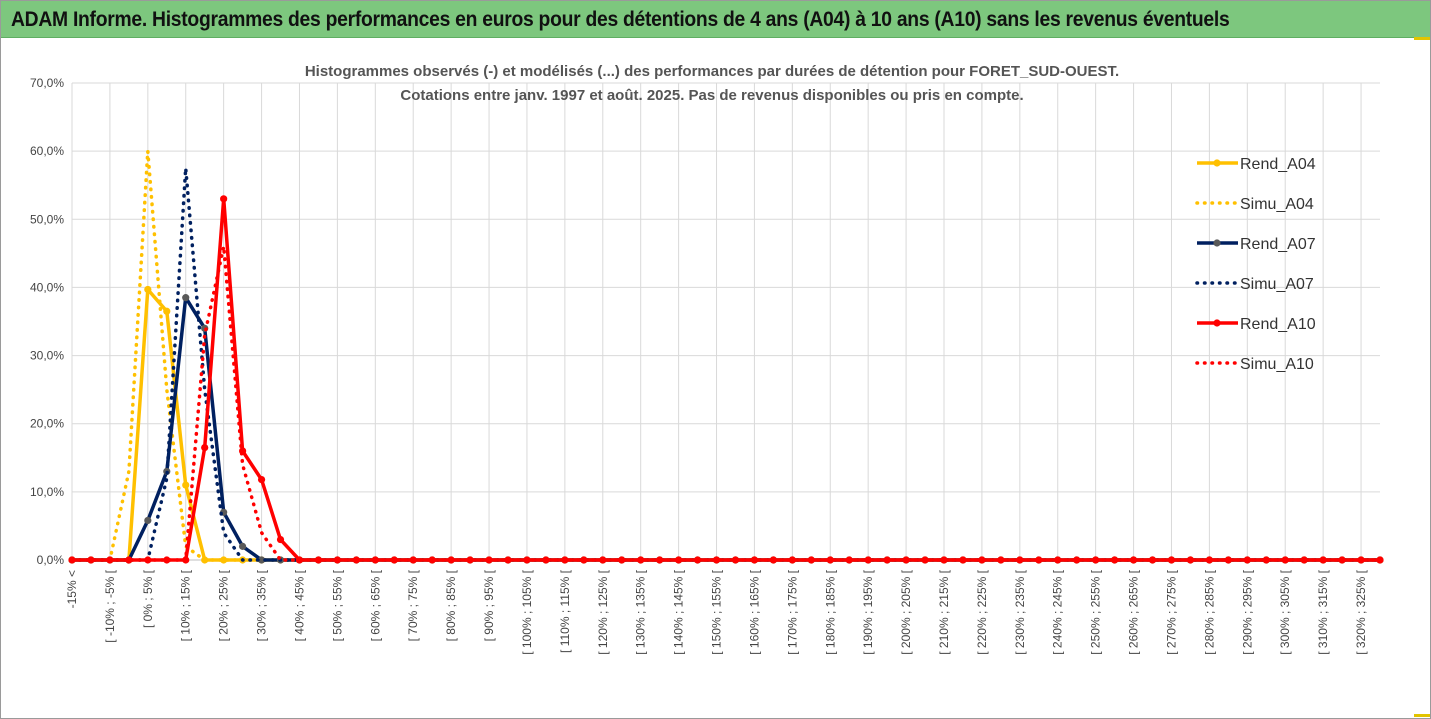 This screenshot has height=719, width=1431. Describe the element at coordinates (1171, 611) in the screenshot. I see `x-tick-label: [ 270% ; 275% [` at that location.